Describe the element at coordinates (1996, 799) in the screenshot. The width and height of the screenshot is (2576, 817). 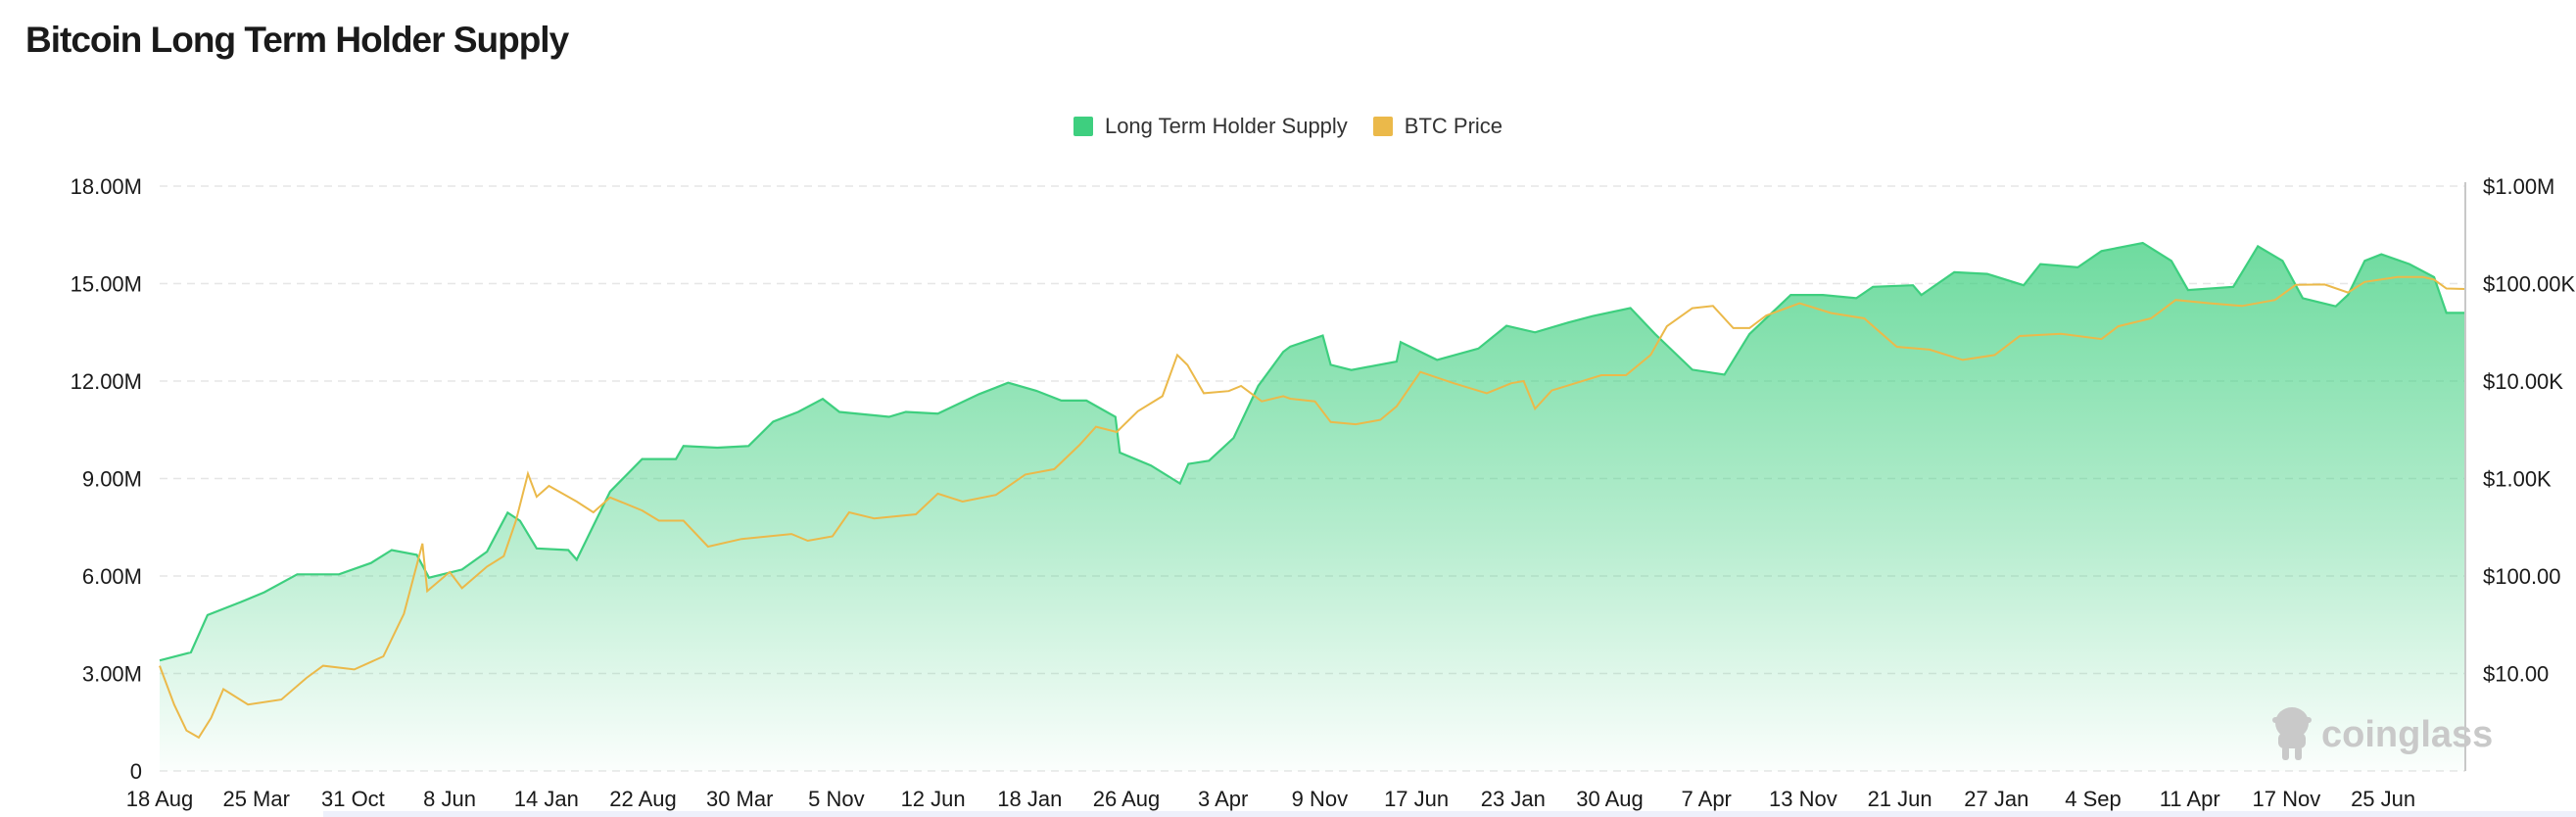
I see `x-tick-label: 27 Jan` at that location.